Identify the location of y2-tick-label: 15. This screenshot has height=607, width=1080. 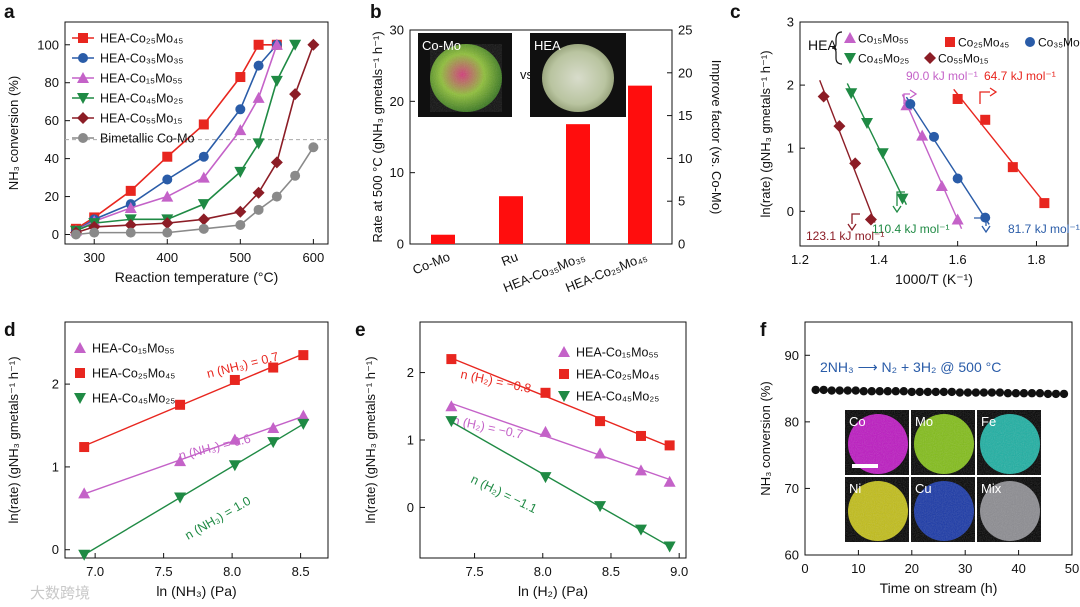
(685, 115).